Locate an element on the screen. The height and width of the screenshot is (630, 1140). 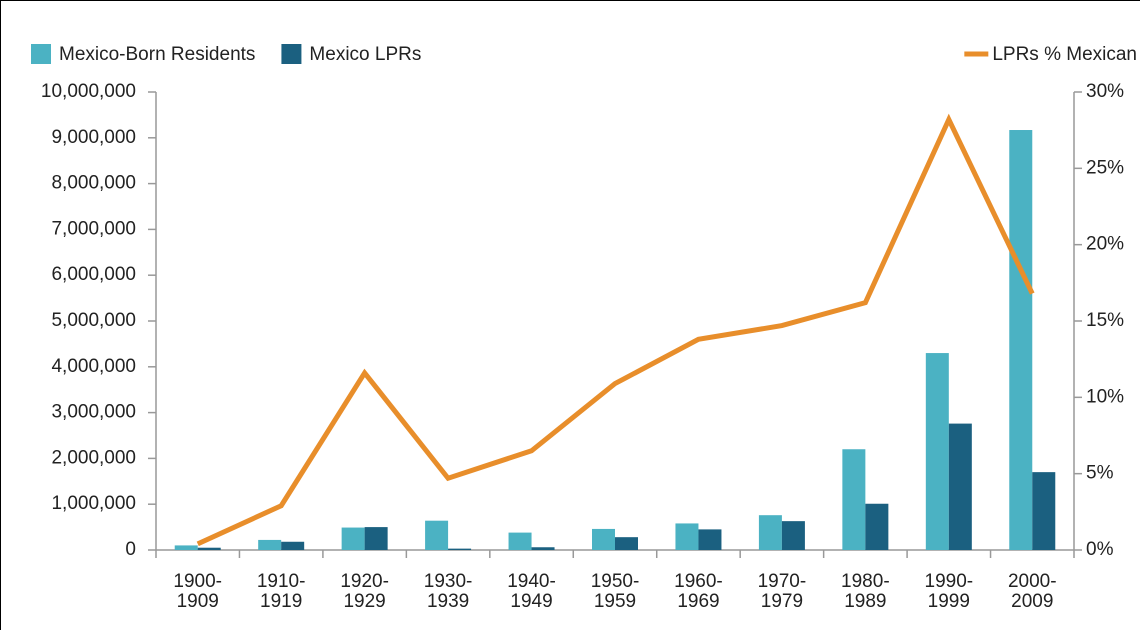
y-tick-label: 4,000,000 is located at coordinates (93, 366).